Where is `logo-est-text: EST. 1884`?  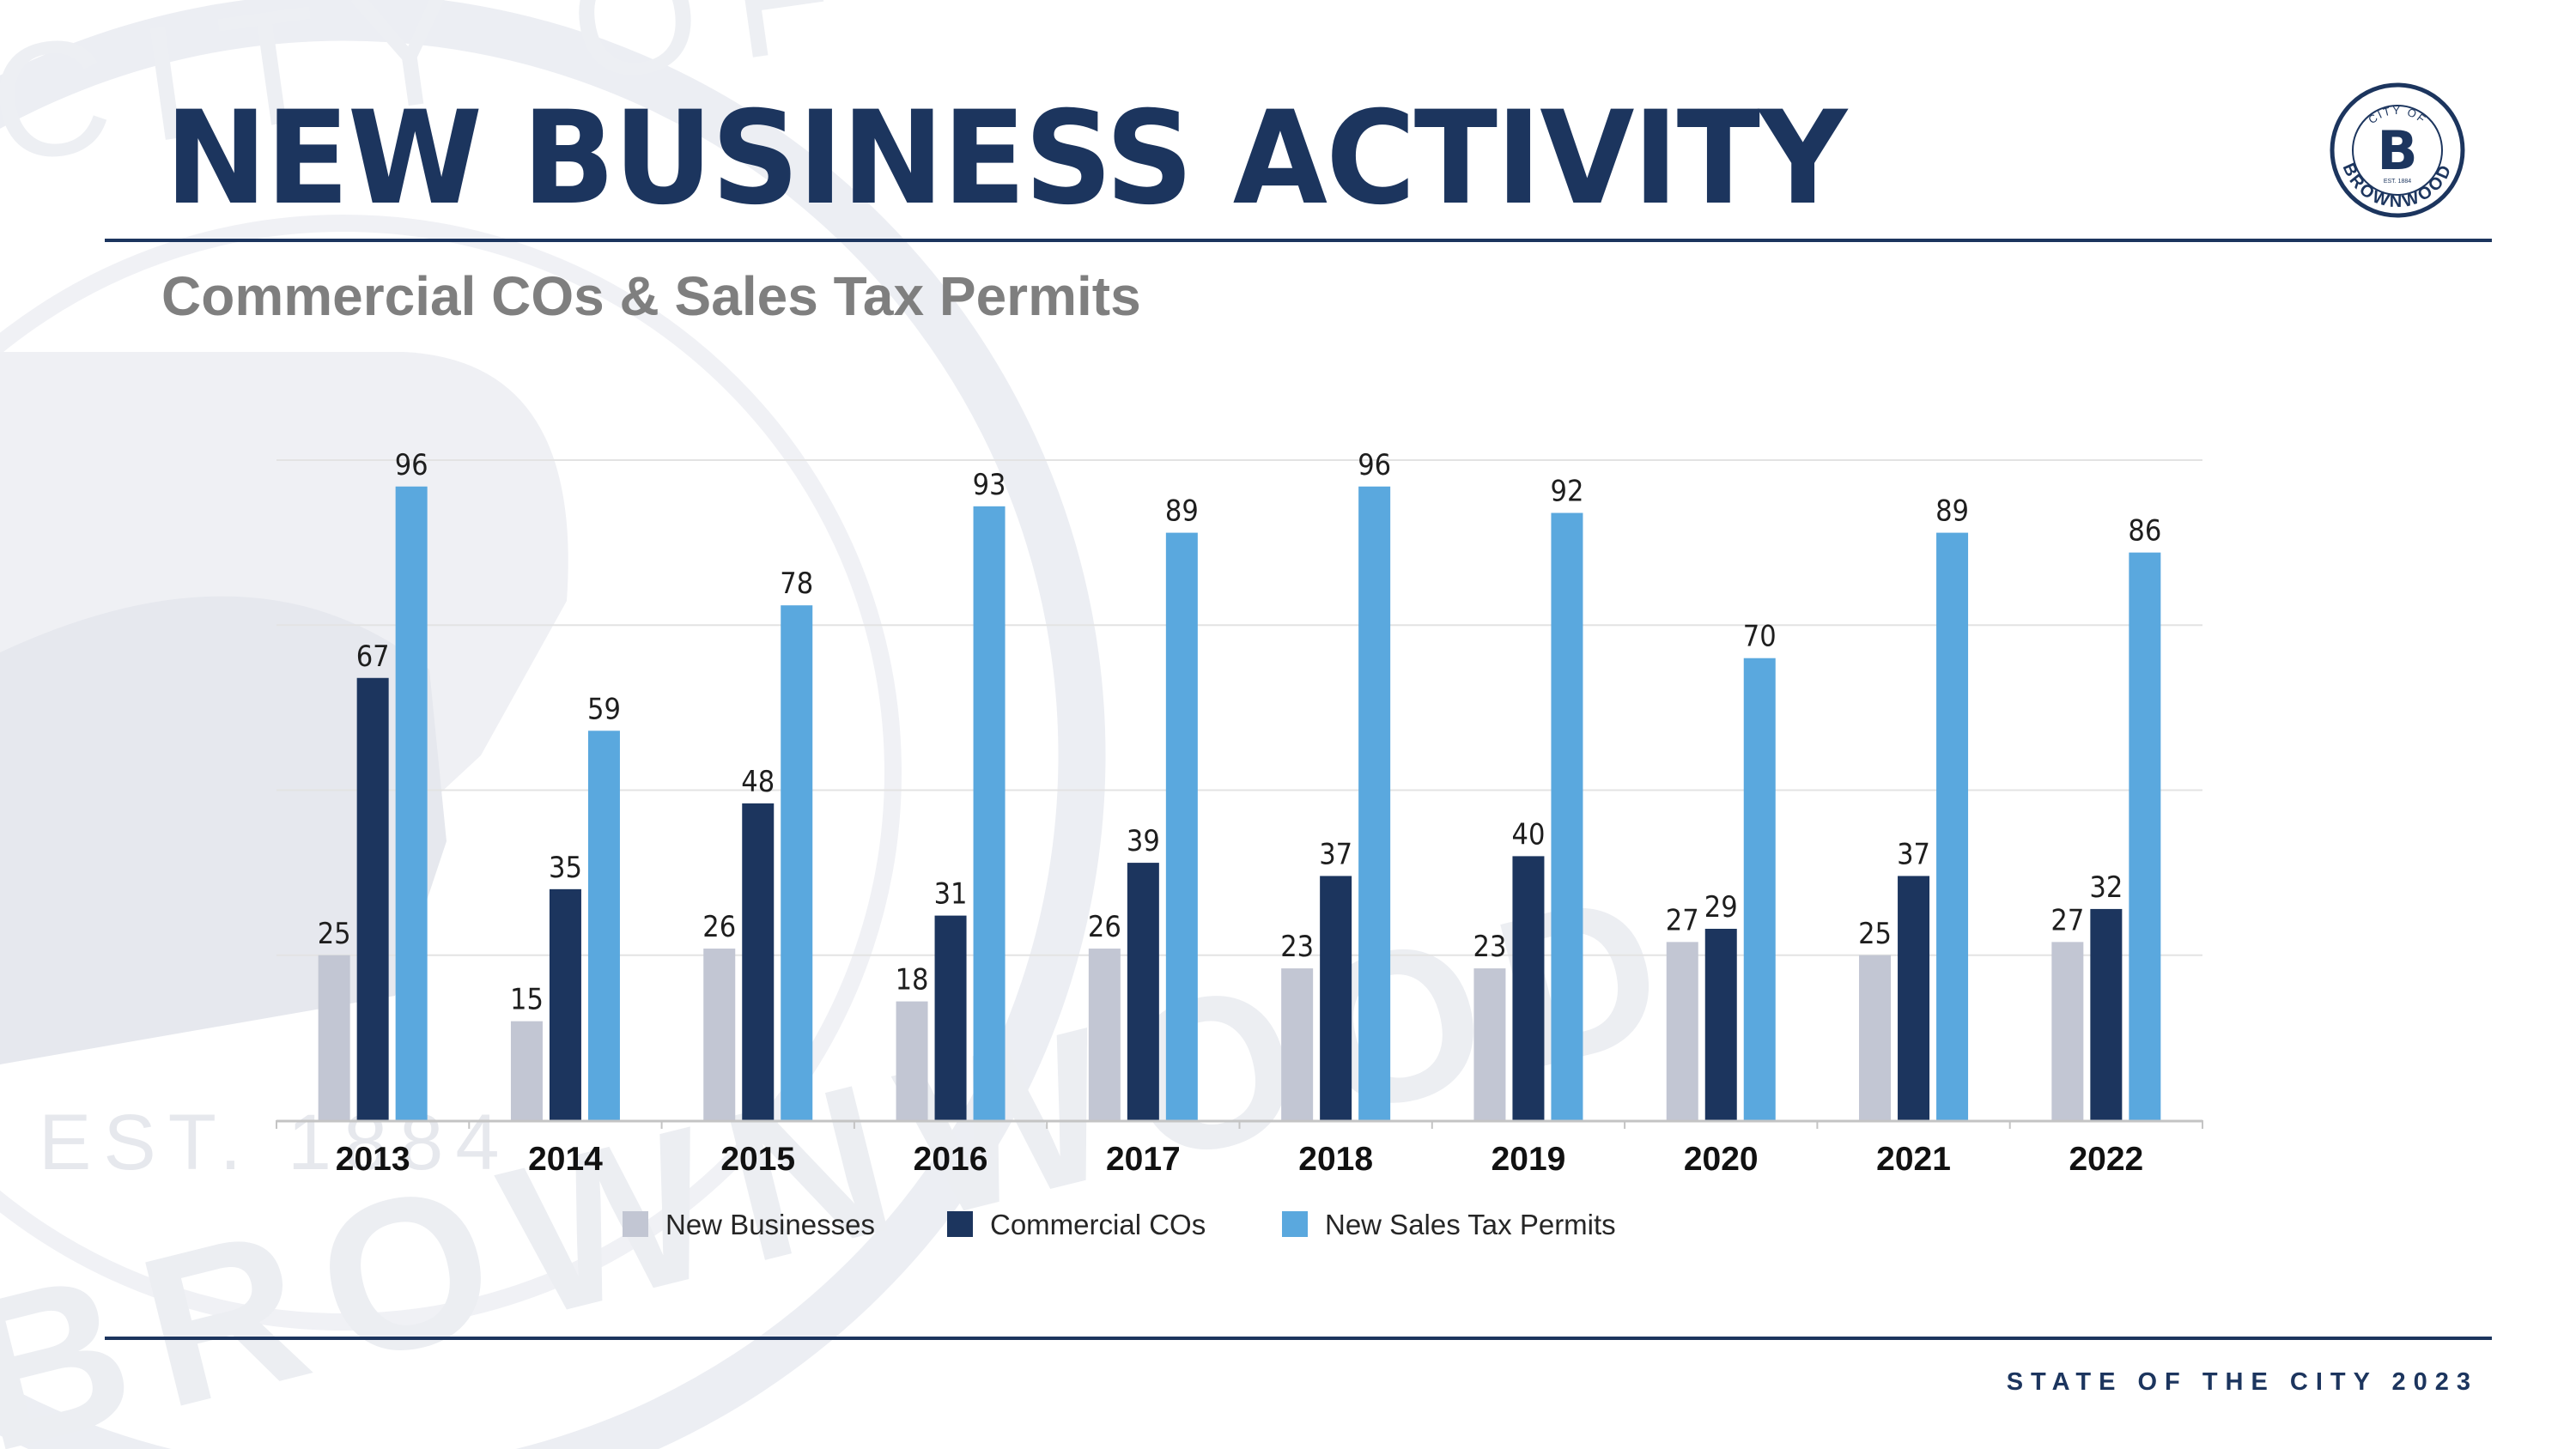 logo-est-text: EST. 1884 is located at coordinates (2397, 182).